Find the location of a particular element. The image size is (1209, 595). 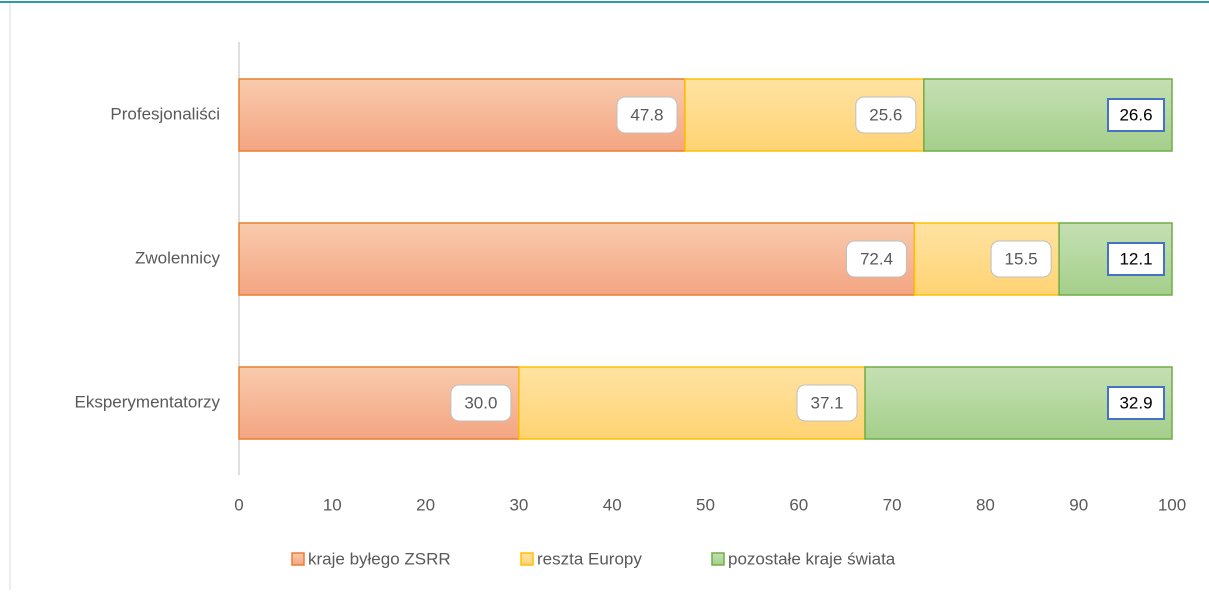

x-tick-label: 90 is located at coordinates (1078, 504).